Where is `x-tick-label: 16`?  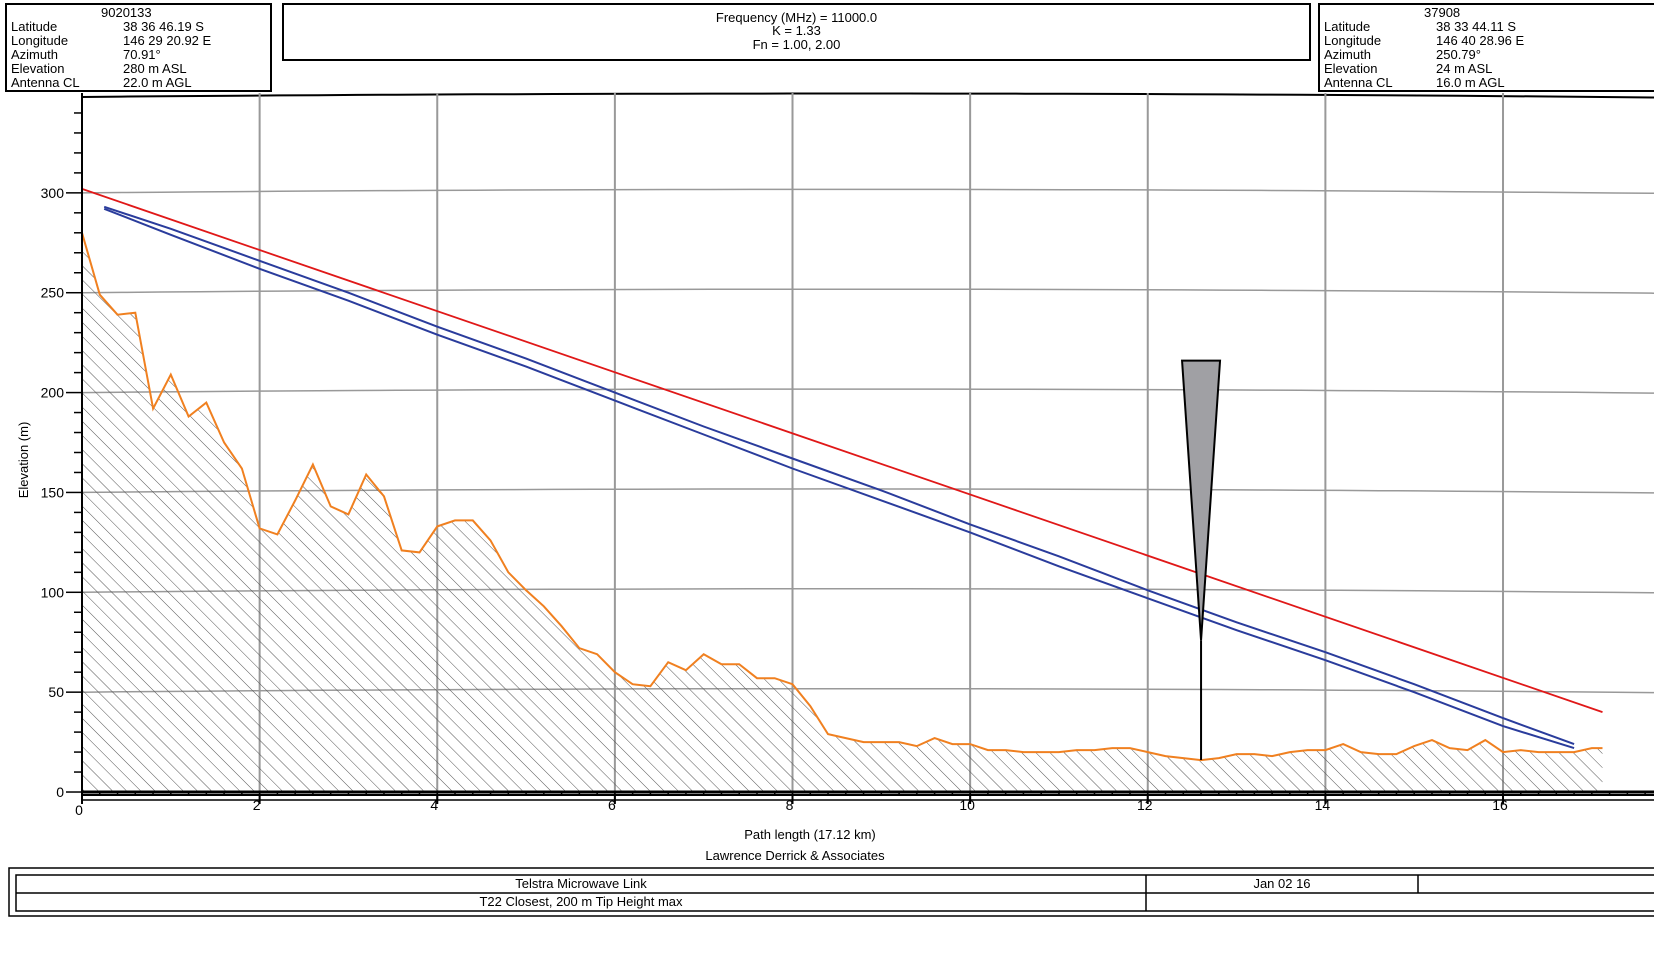
x-tick-label: 16 is located at coordinates (1500, 805).